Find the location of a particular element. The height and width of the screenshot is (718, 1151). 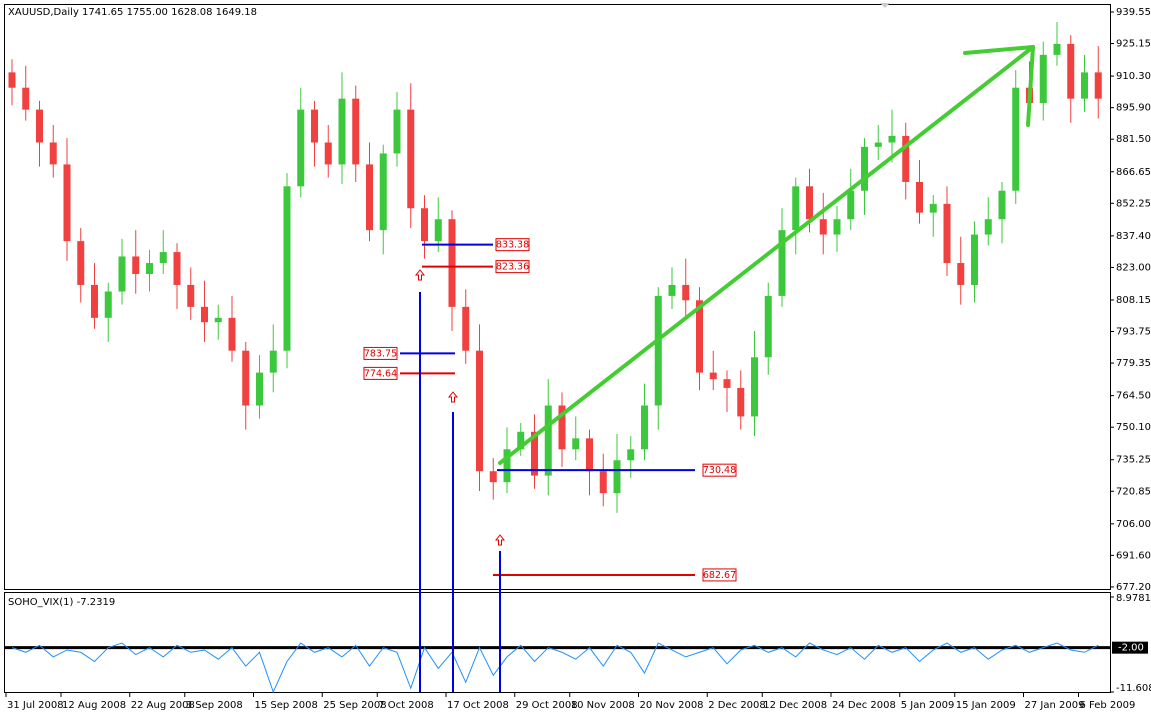

level-label: 823.36 is located at coordinates (512, 267).